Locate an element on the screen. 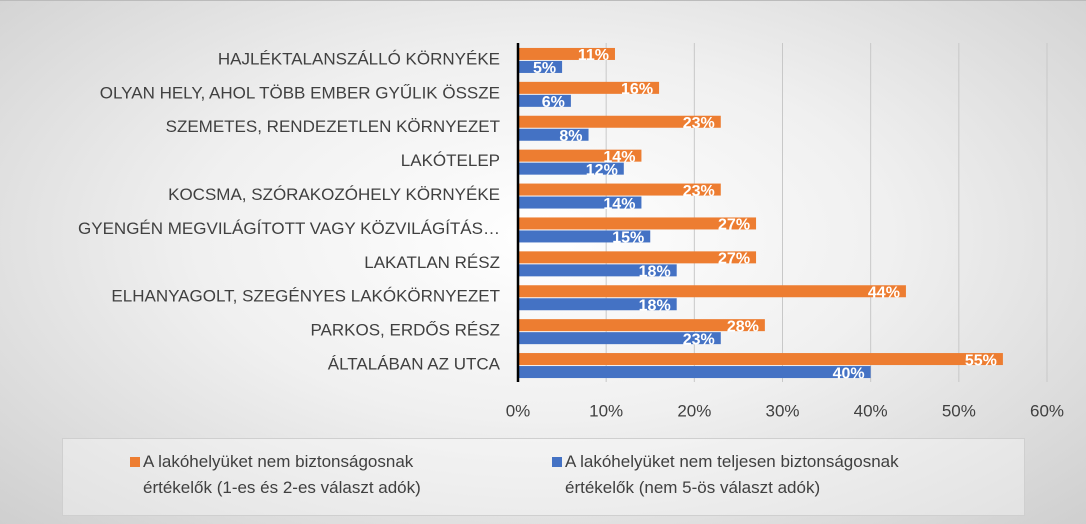 Image resolution: width=1086 pixels, height=524 pixels. data-label: 44% is located at coordinates (884, 292).